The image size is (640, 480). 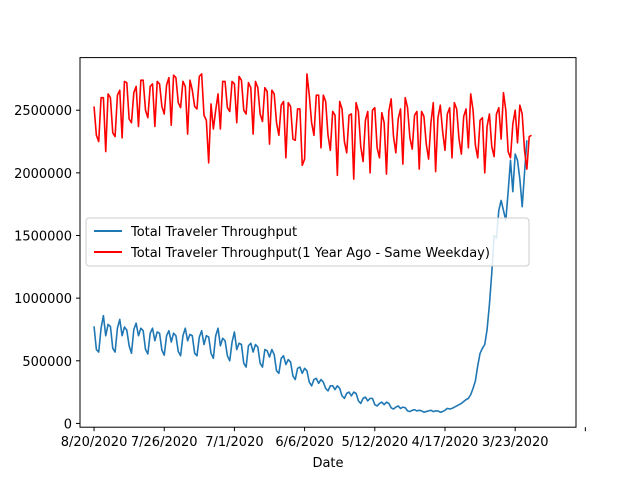 I want to click on y-tick-label: 2500000, so click(x=43, y=111).